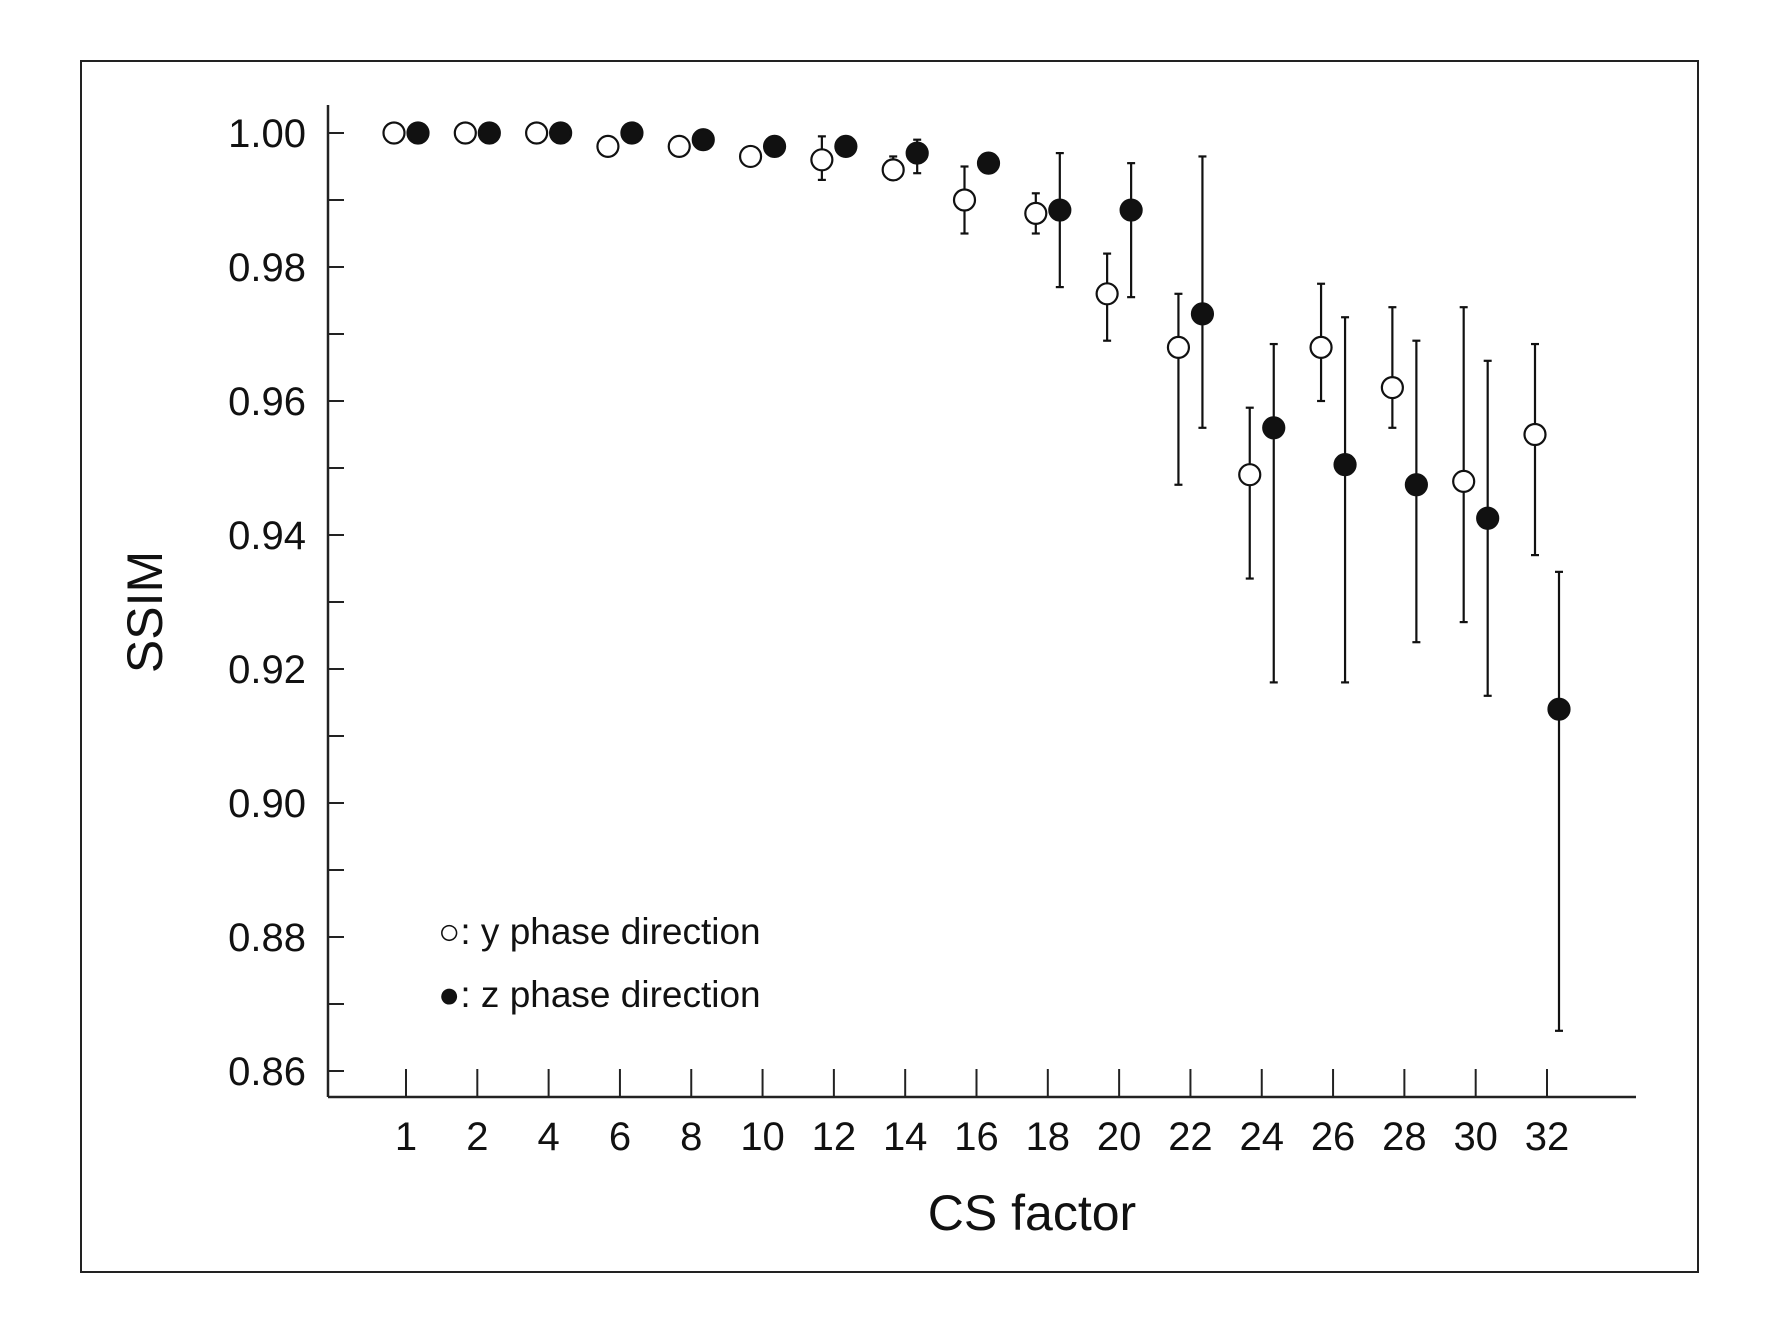 Image resolution: width=1772 pixels, height=1329 pixels. Describe the element at coordinates (286, 603) in the screenshot. I see `y-ticks: 0.86 0.88 0.90 0.92 0.94 0.96 0.98 1.00` at that location.